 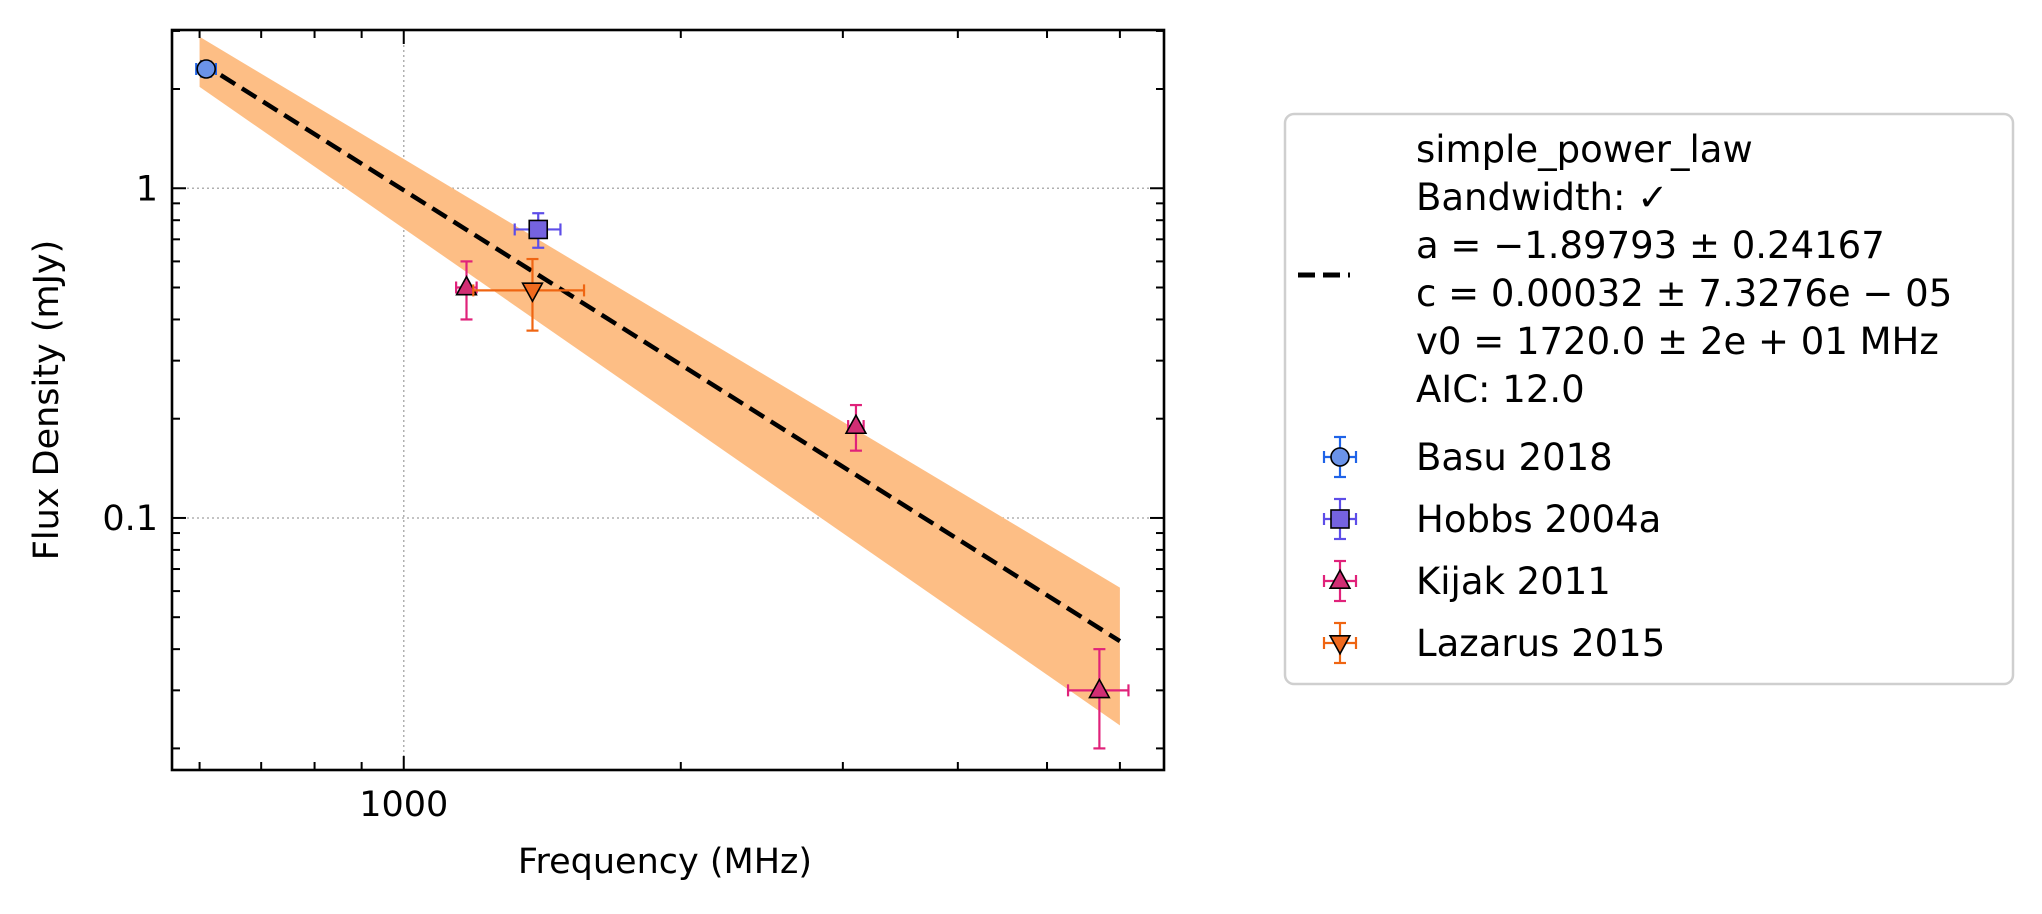 What do you see at coordinates (1540, 643) in the screenshot?
I see `legend-series-label: Lazarus 2015` at bounding box center [1540, 643].